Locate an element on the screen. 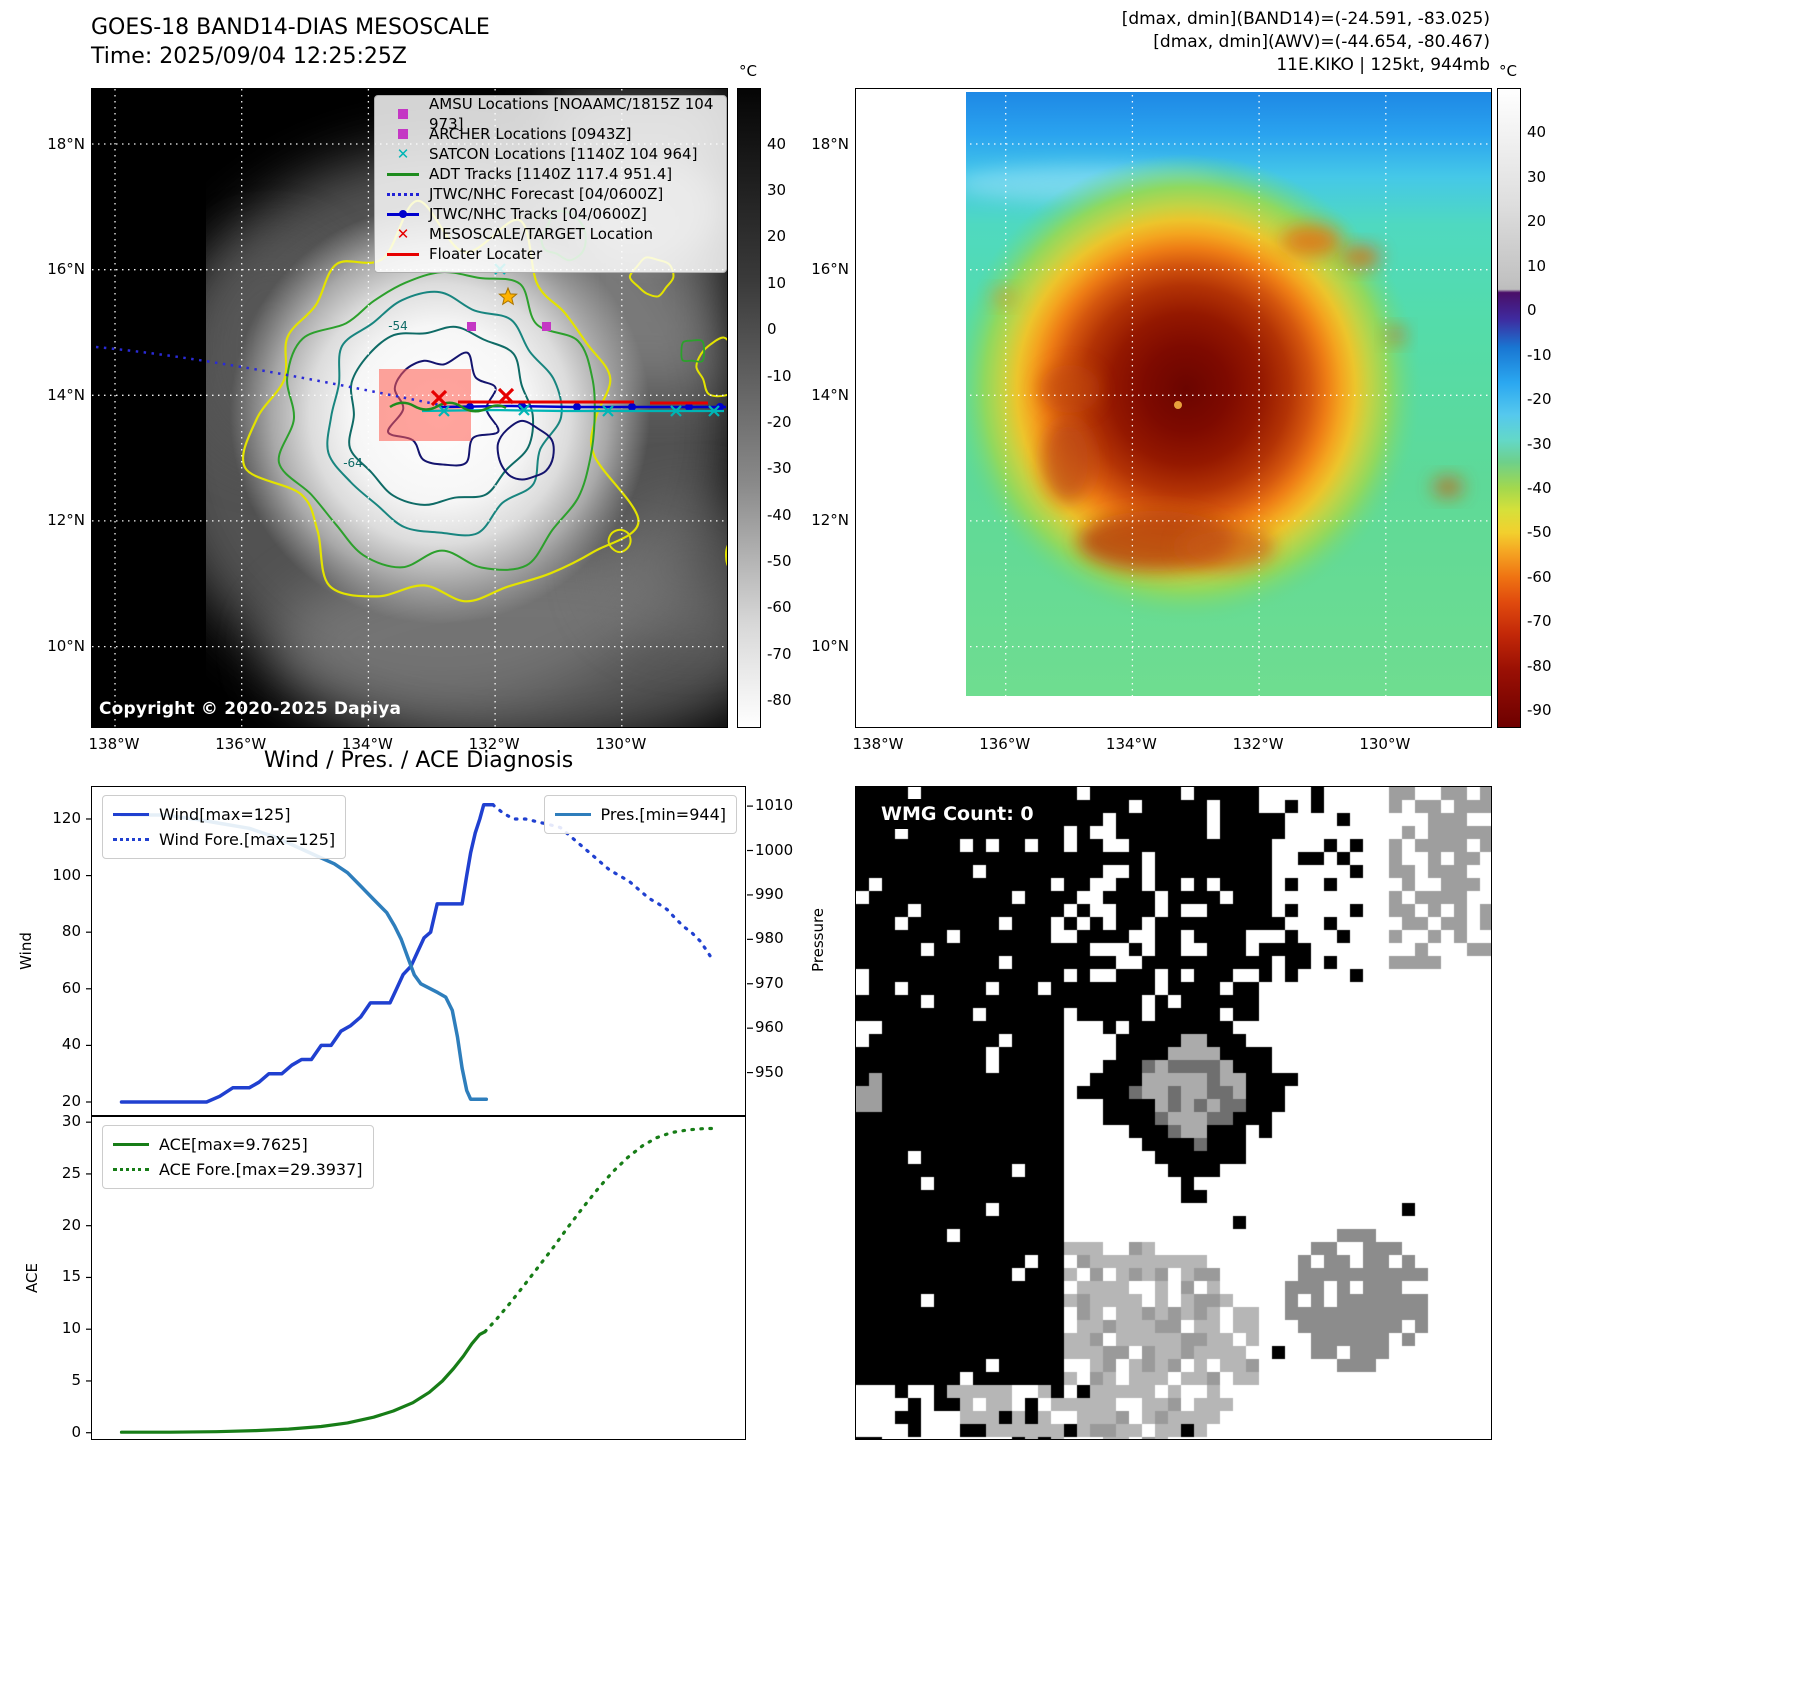  contour-label: -64 is located at coordinates (353, 463).